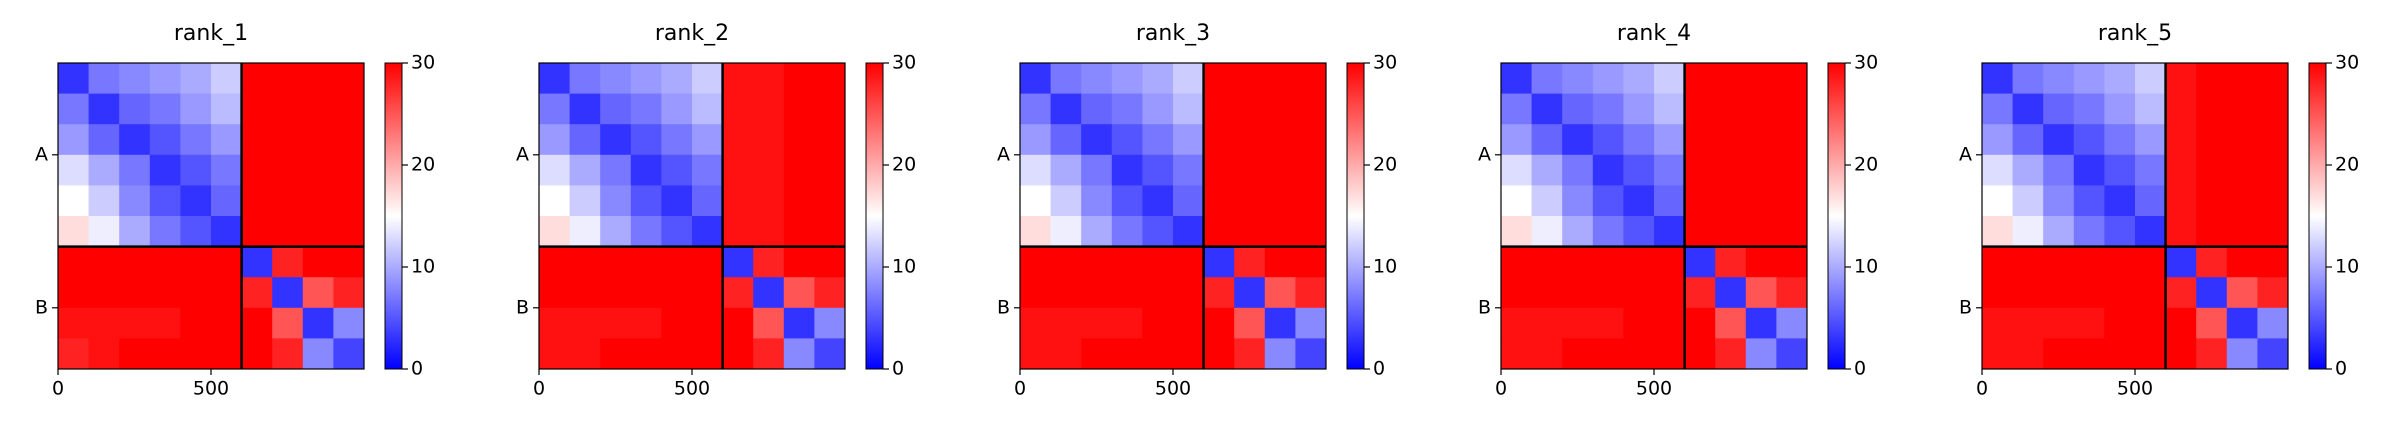 This screenshot has height=438, width=2401. What do you see at coordinates (1385, 165) in the screenshot?
I see `colorbar-tick-label: 20` at bounding box center [1385, 165].